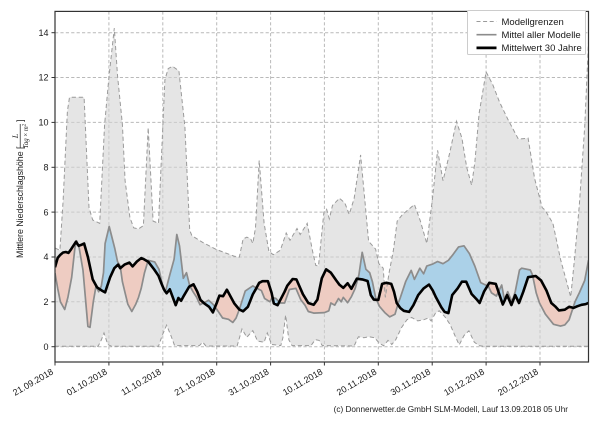  What do you see at coordinates (533, 22) in the screenshot?
I see `svg-text: Modellgrenzen` at bounding box center [533, 22].